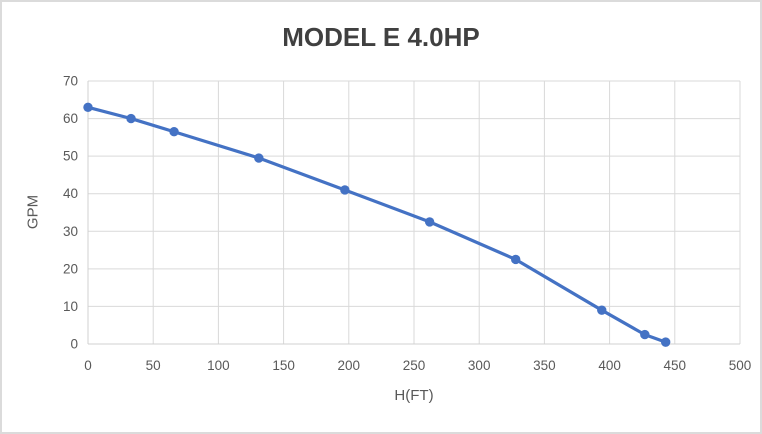 The height and width of the screenshot is (434, 762). I want to click on y-tick-label: 30, so click(70, 231).